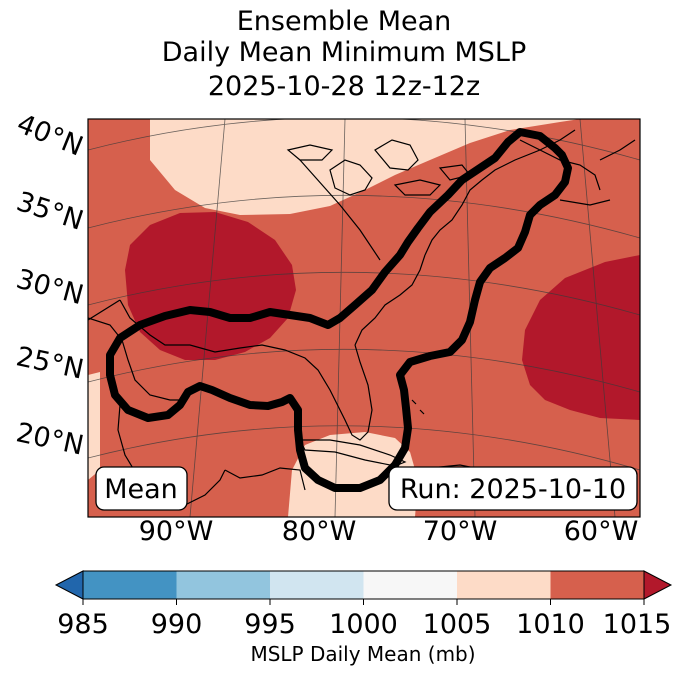 Image resolution: width=688 pixels, height=674 pixels. I want to click on lon-label: 60°W, so click(601, 531).